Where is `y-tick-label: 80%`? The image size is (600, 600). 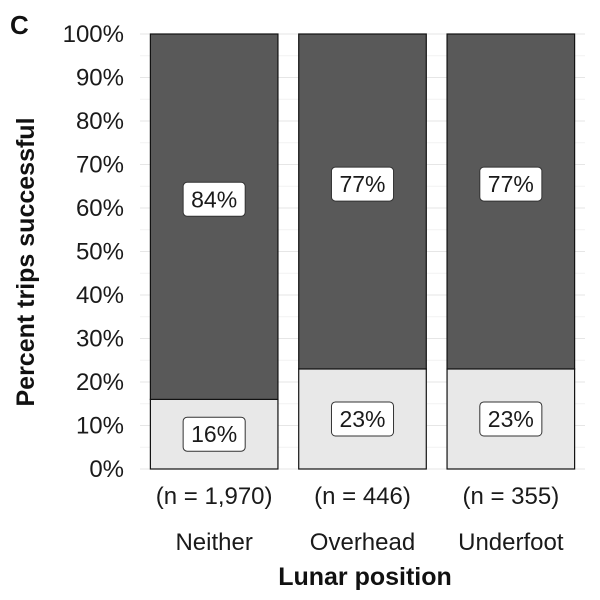
y-tick-label: 80% is located at coordinates (100, 121).